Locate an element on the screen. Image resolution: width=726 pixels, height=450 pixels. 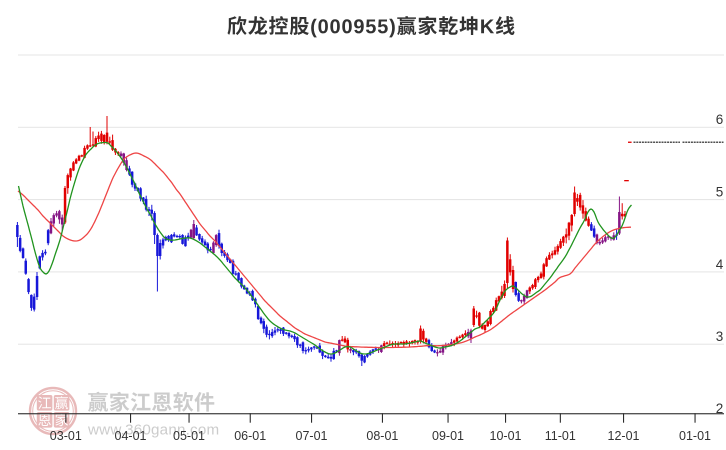
svg-text: 10-01 is located at coordinates (506, 436).